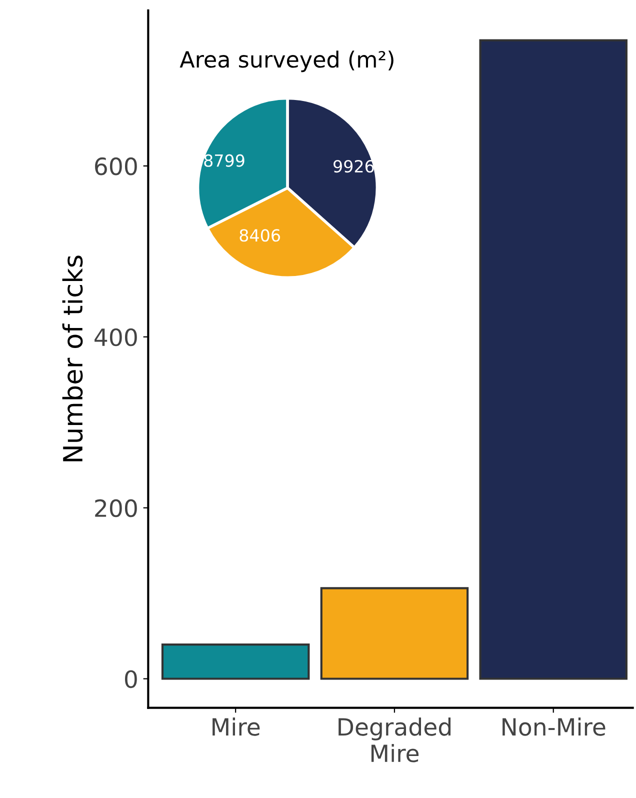 This screenshot has width=636, height=798. I want to click on x-tick-label: Non-Mire, so click(554, 727).